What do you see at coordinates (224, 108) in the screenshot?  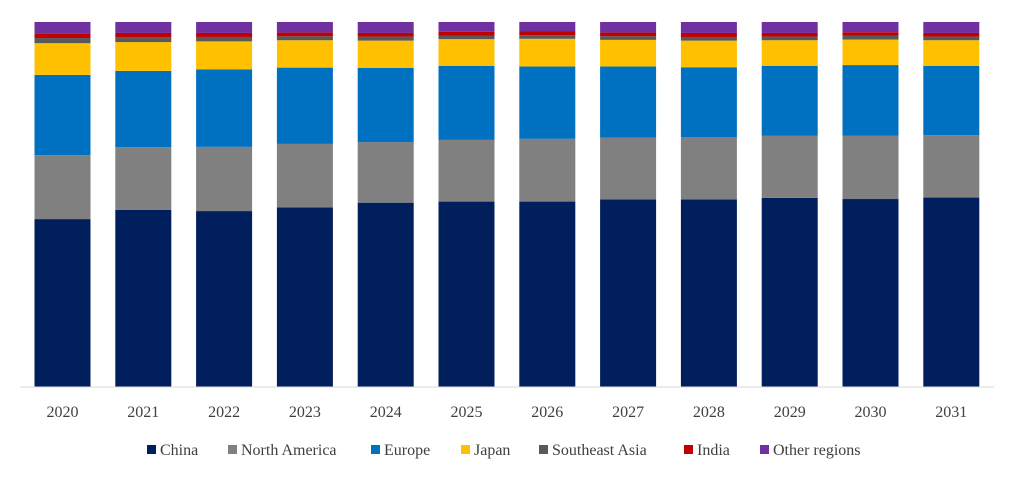 I see `bar-2022-europe` at bounding box center [224, 108].